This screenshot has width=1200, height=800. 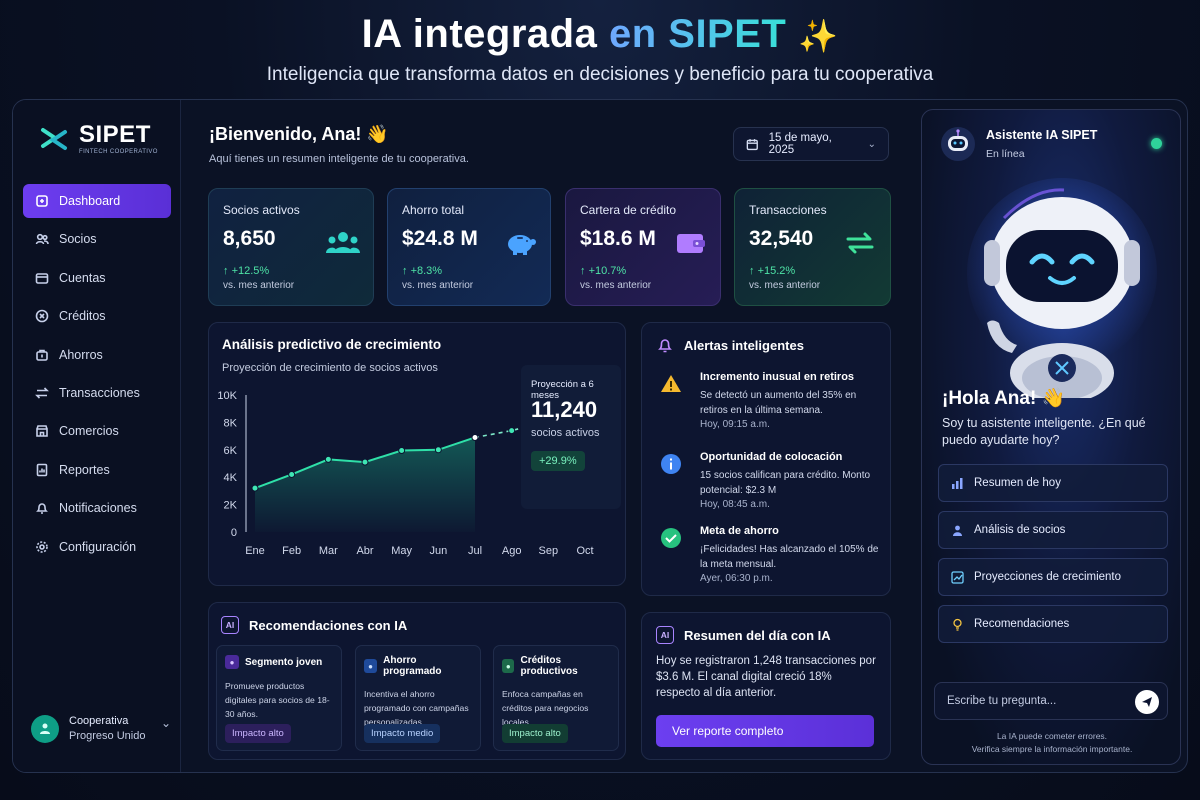 What do you see at coordinates (97, 316) in the screenshot?
I see `sidebar-item-creditos: Créditos` at bounding box center [97, 316].